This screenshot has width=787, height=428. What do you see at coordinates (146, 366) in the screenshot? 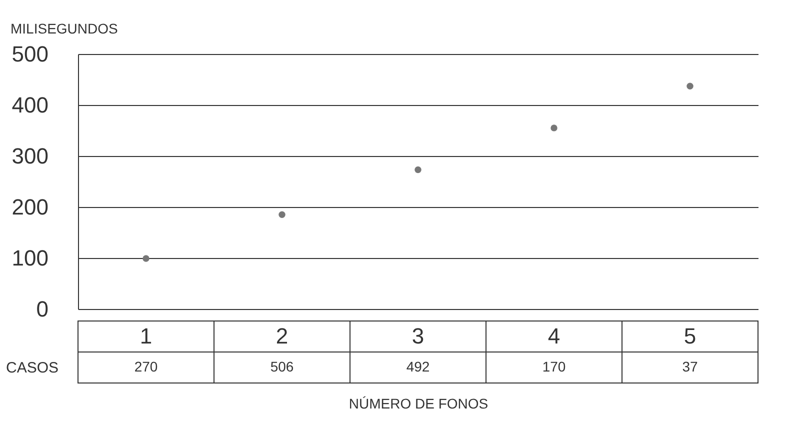
I see `text: 270` at bounding box center [146, 366].